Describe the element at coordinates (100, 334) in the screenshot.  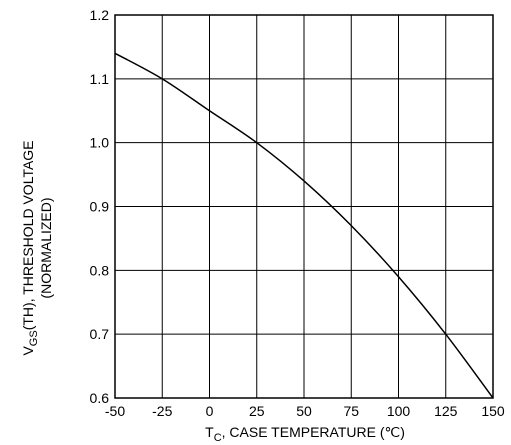
I see `y-tick-label: 0.7` at that location.